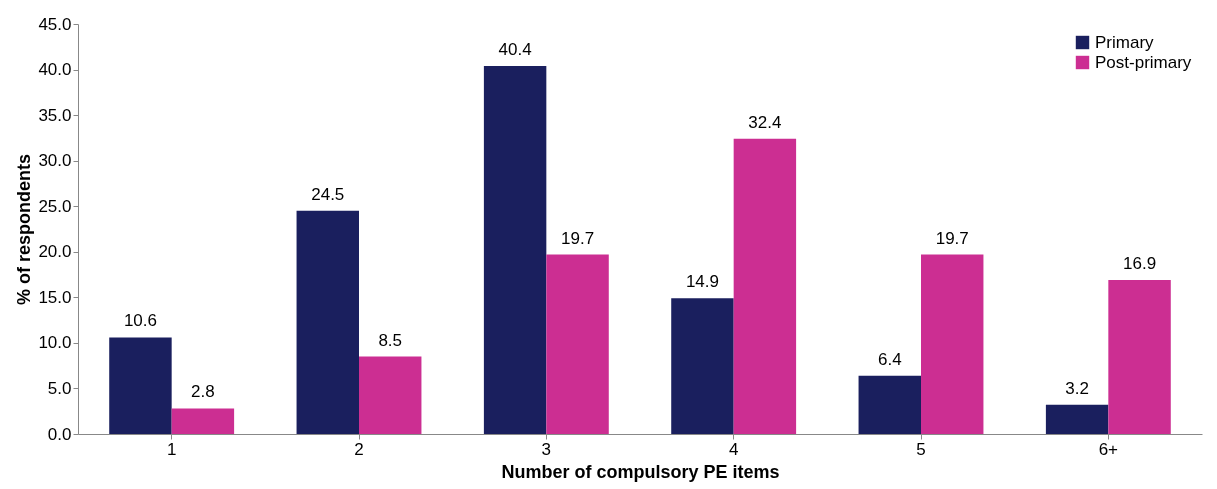  What do you see at coordinates (55, 206) in the screenshot?
I see `y-tick-label: 25.0` at bounding box center [55, 206].